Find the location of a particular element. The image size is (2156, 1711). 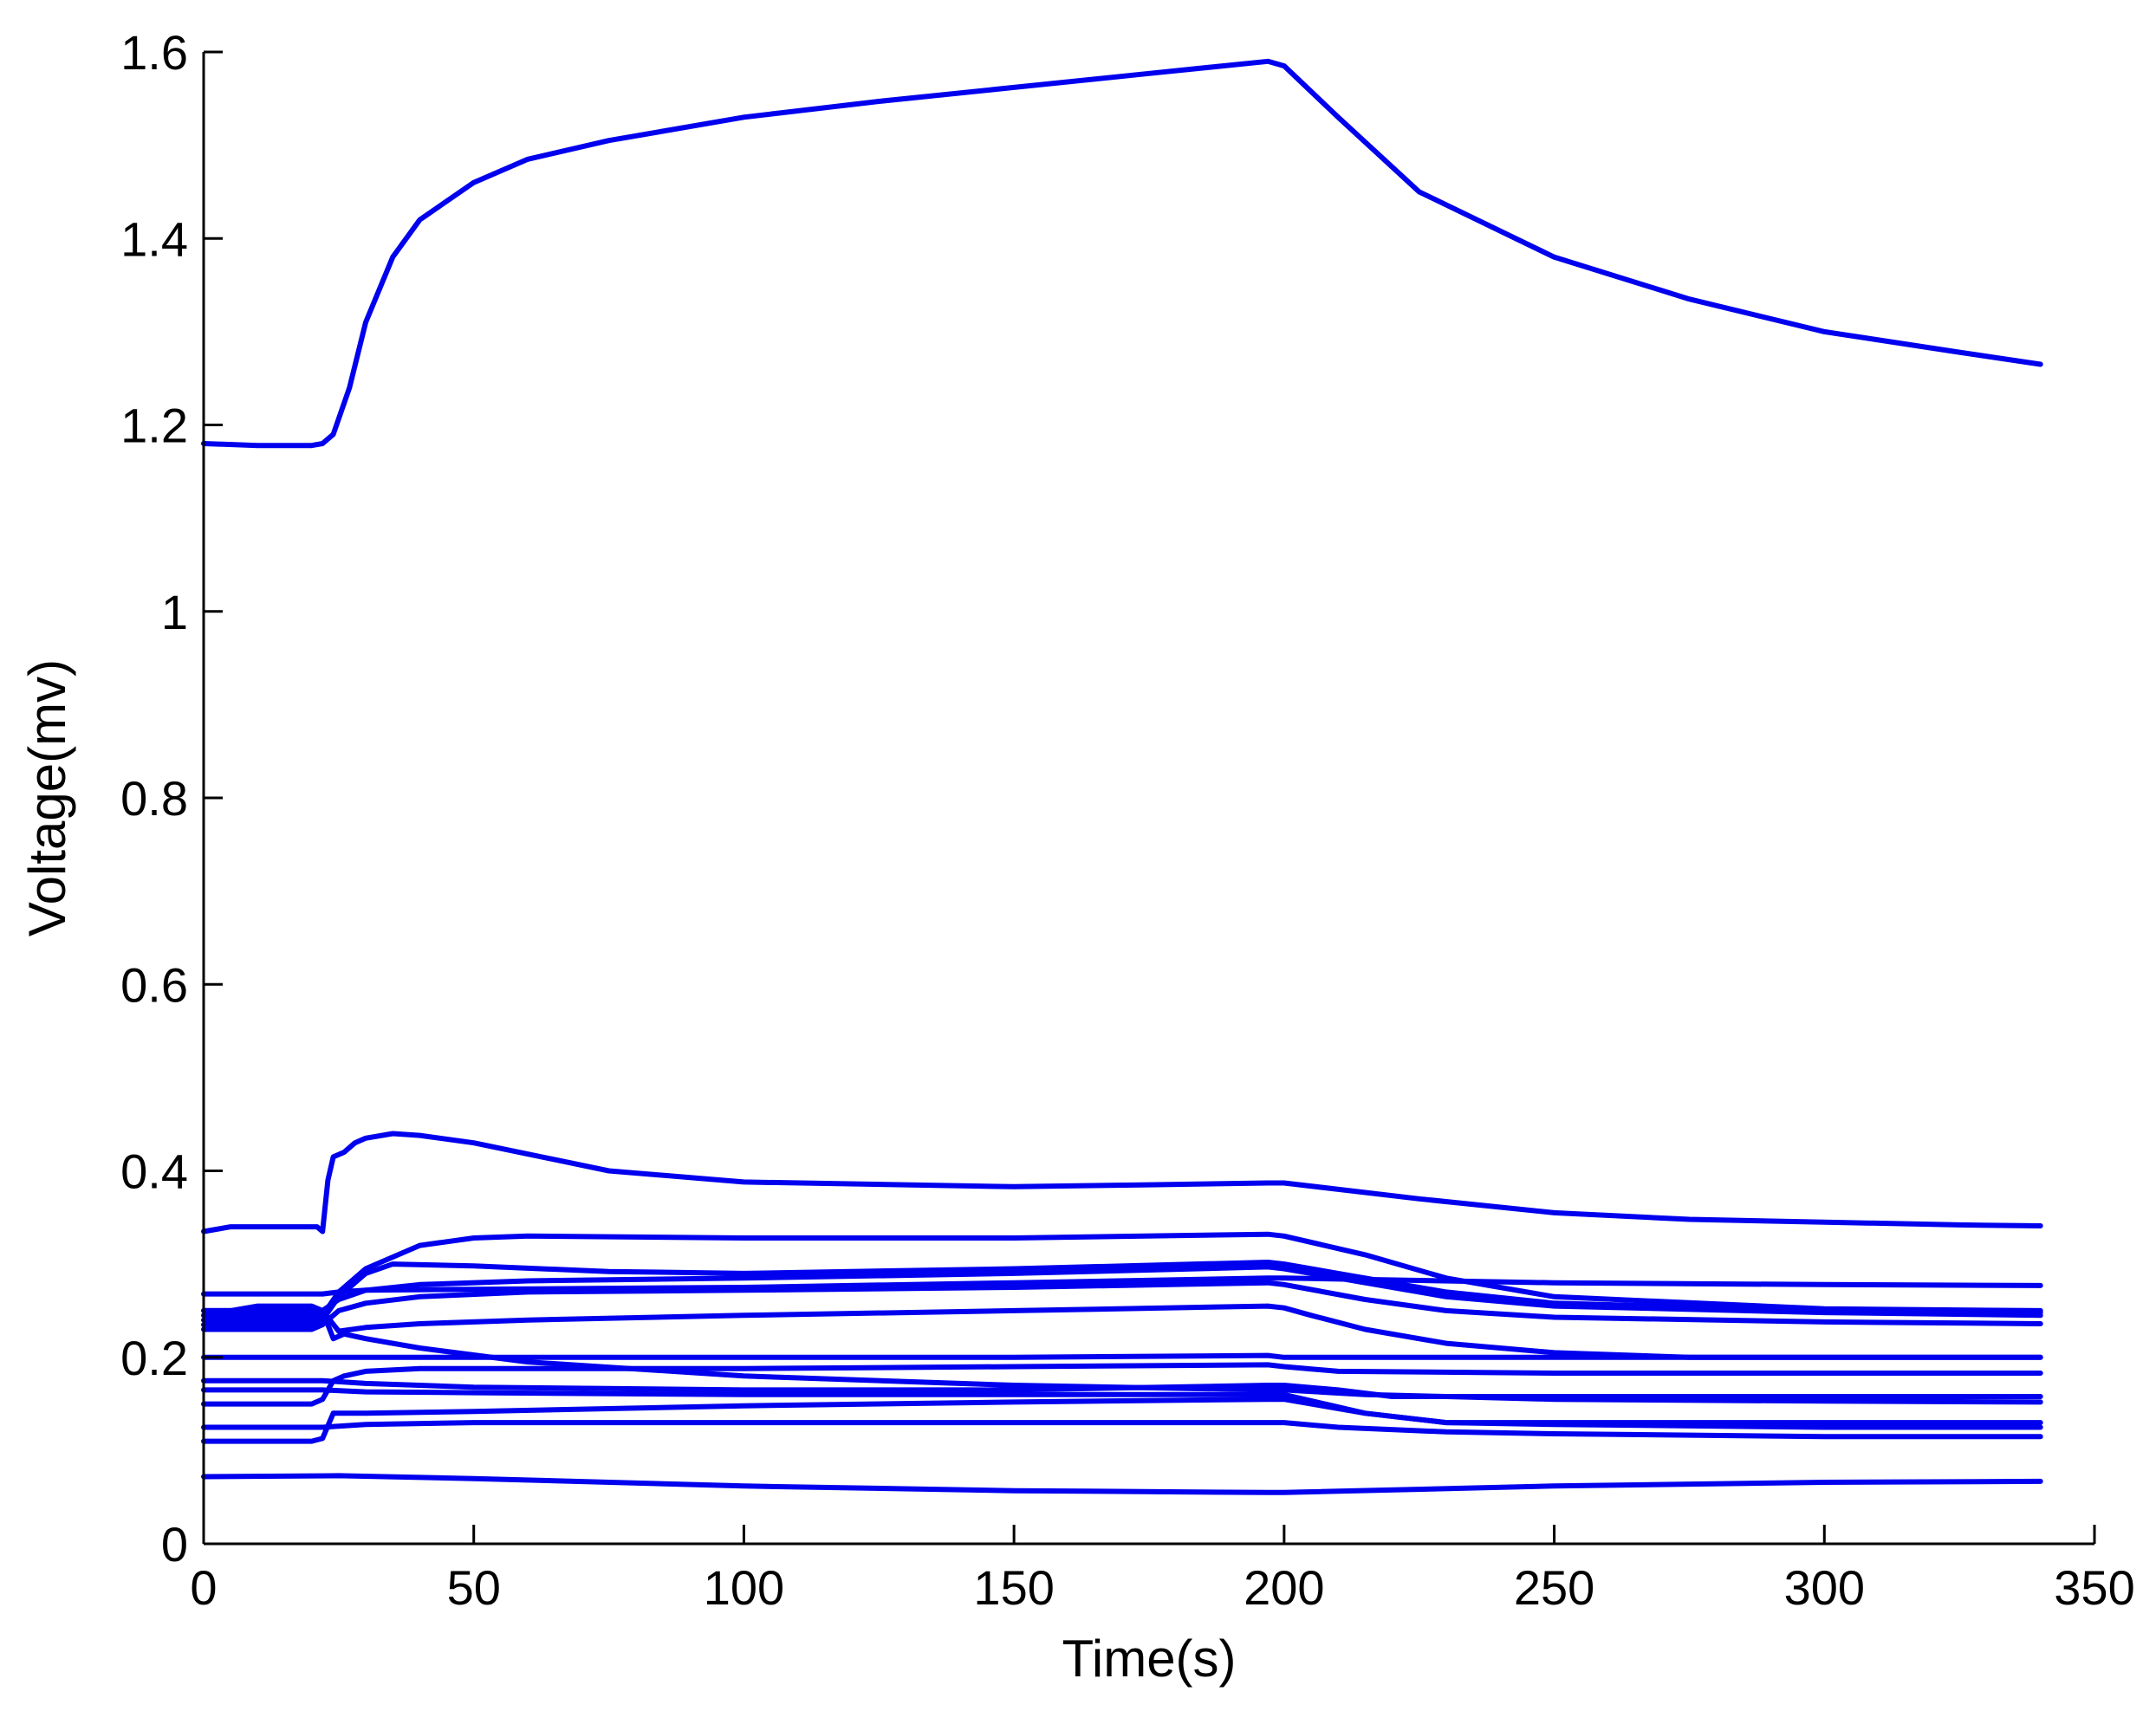

y-tick-label: 0 is located at coordinates (174, 1545).